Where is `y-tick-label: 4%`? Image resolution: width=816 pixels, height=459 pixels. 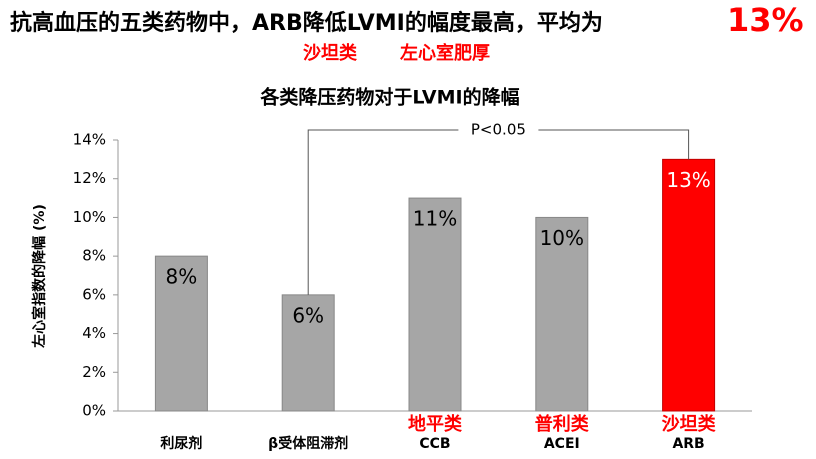 y-tick-label: 4% is located at coordinates (94, 333).